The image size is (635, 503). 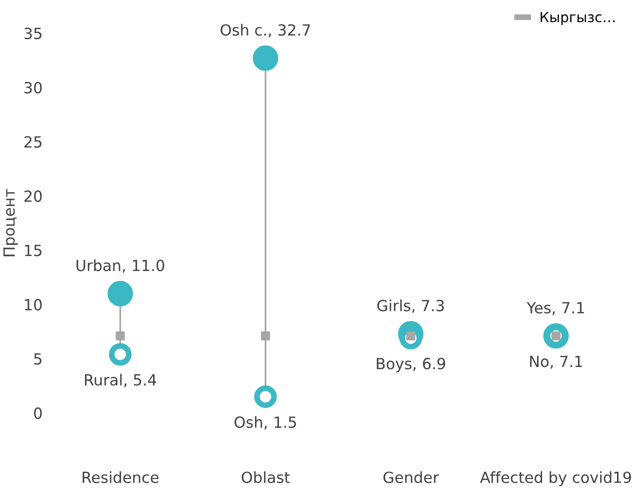 I want to click on data-label: Osh, 1.5, so click(x=265, y=423).